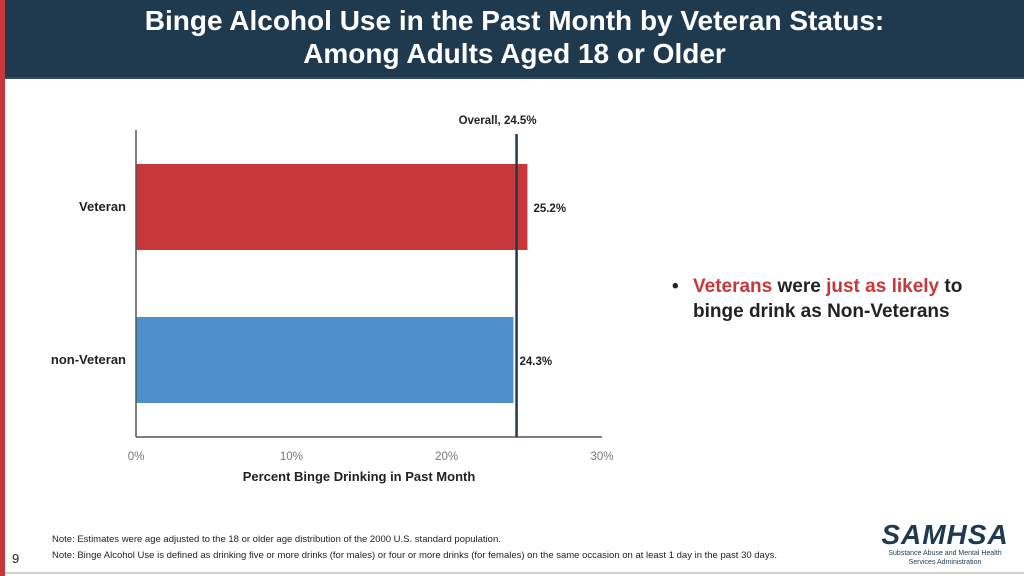  I want to click on page-number: 9, so click(16, 558).